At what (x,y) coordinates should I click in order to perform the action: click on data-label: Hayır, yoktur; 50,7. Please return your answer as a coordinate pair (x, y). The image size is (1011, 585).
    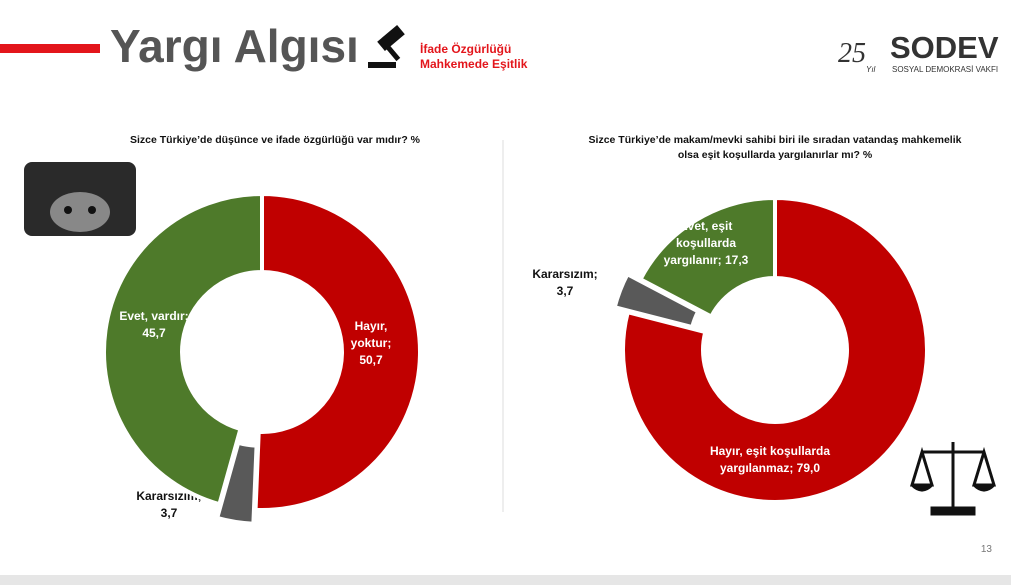
    Looking at the image, I should click on (371, 343).